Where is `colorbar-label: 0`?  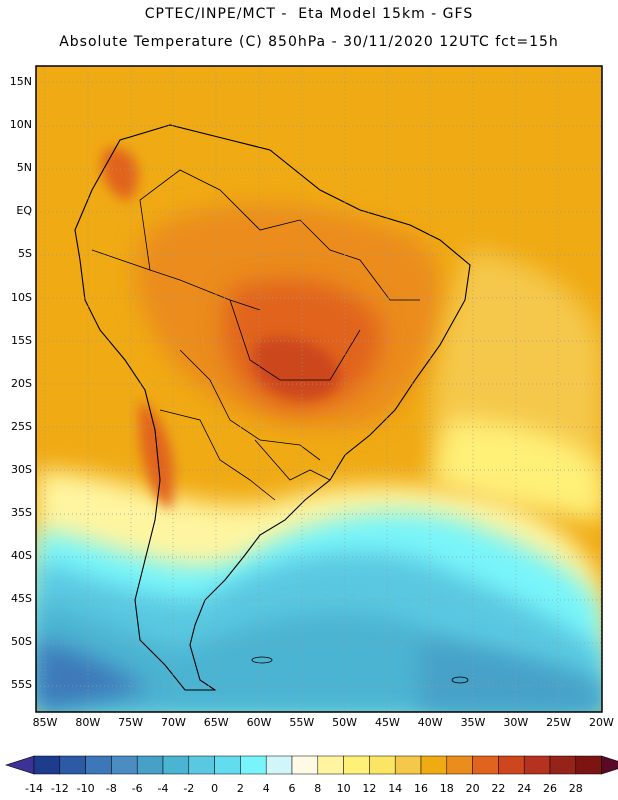
colorbar-label: 0 is located at coordinates (215, 788).